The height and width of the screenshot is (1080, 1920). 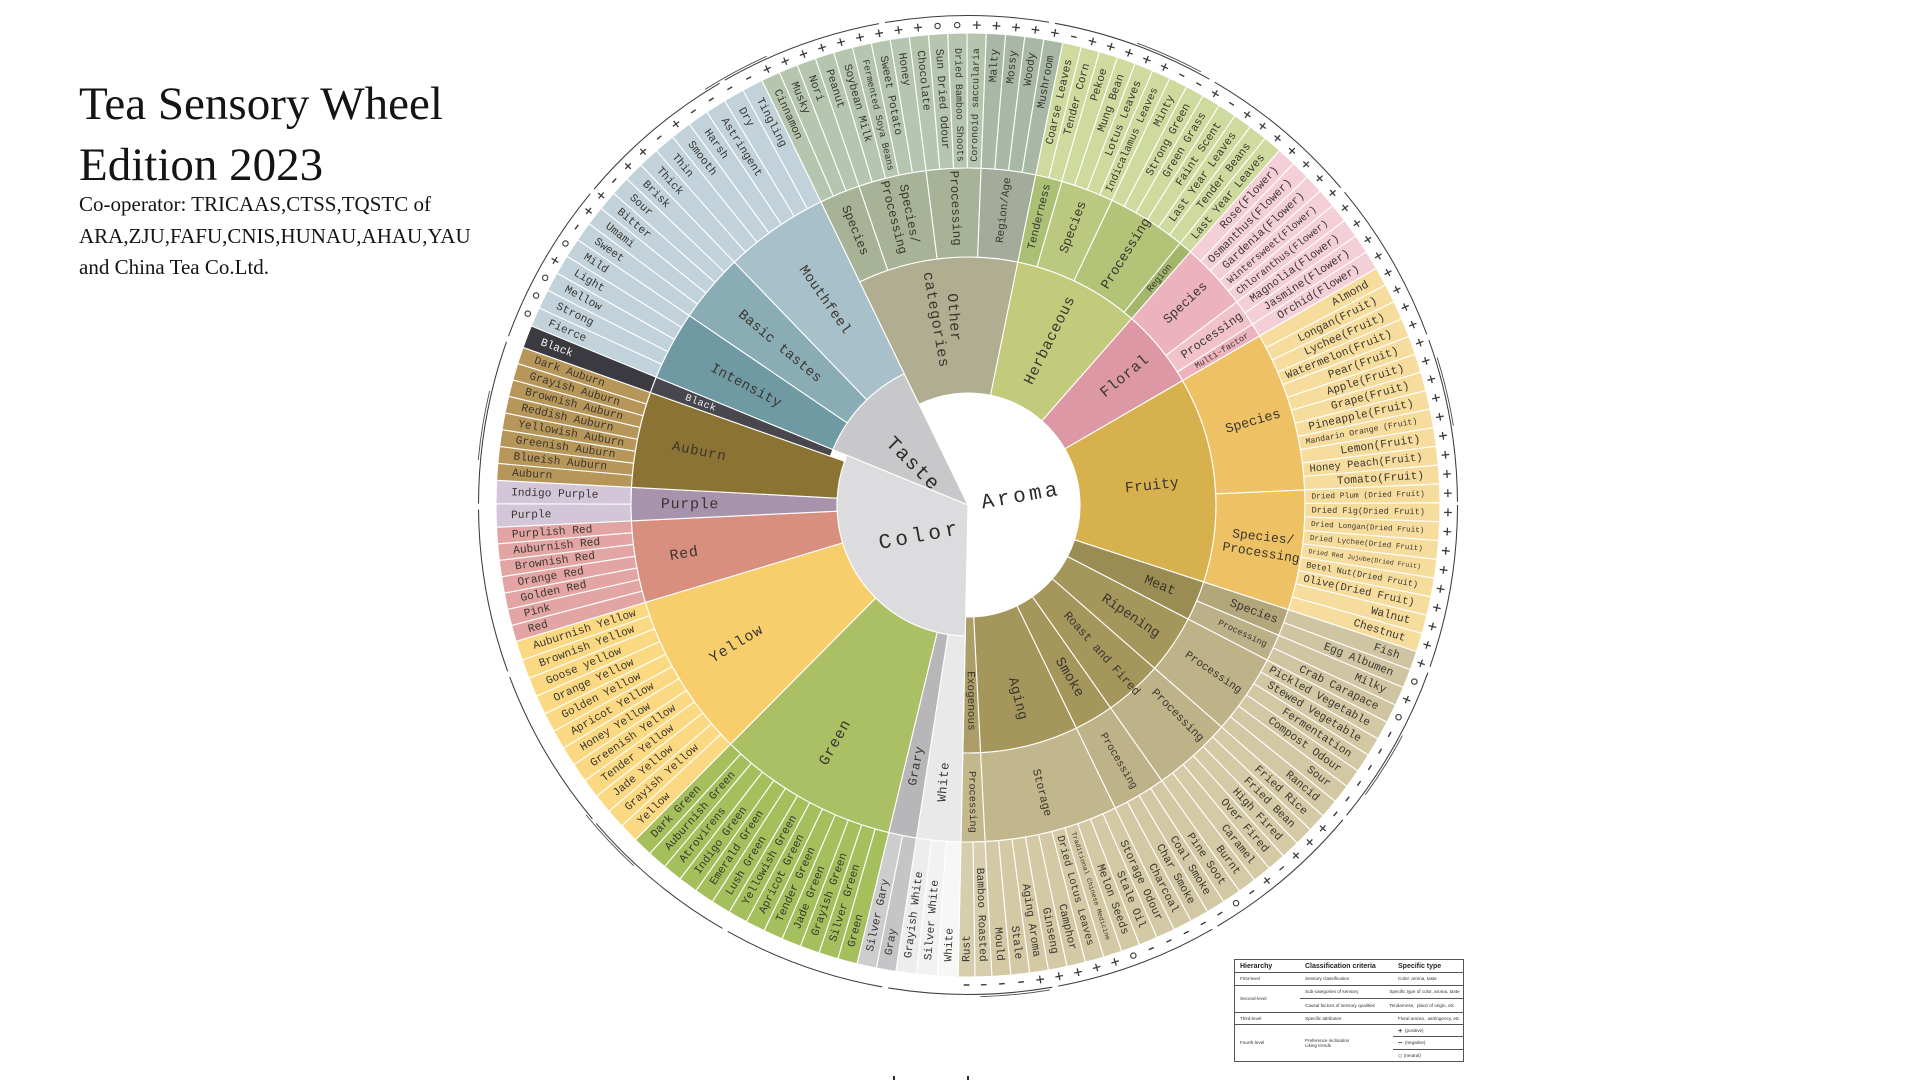 I want to click on svg-text: Mould, so click(x=998, y=944).